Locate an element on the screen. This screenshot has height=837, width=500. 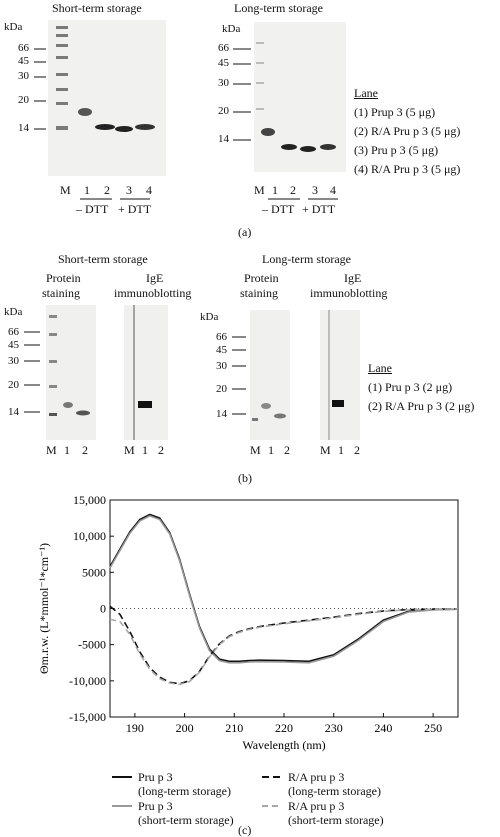
marker-long-30: 30 is located at coordinates (223, 83).